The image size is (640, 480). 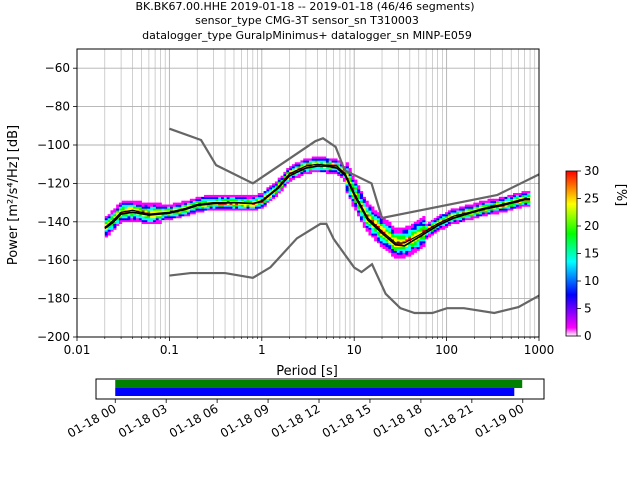 What do you see at coordinates (354, 268) in the screenshot?
I see `low-noise-model` at bounding box center [354, 268].